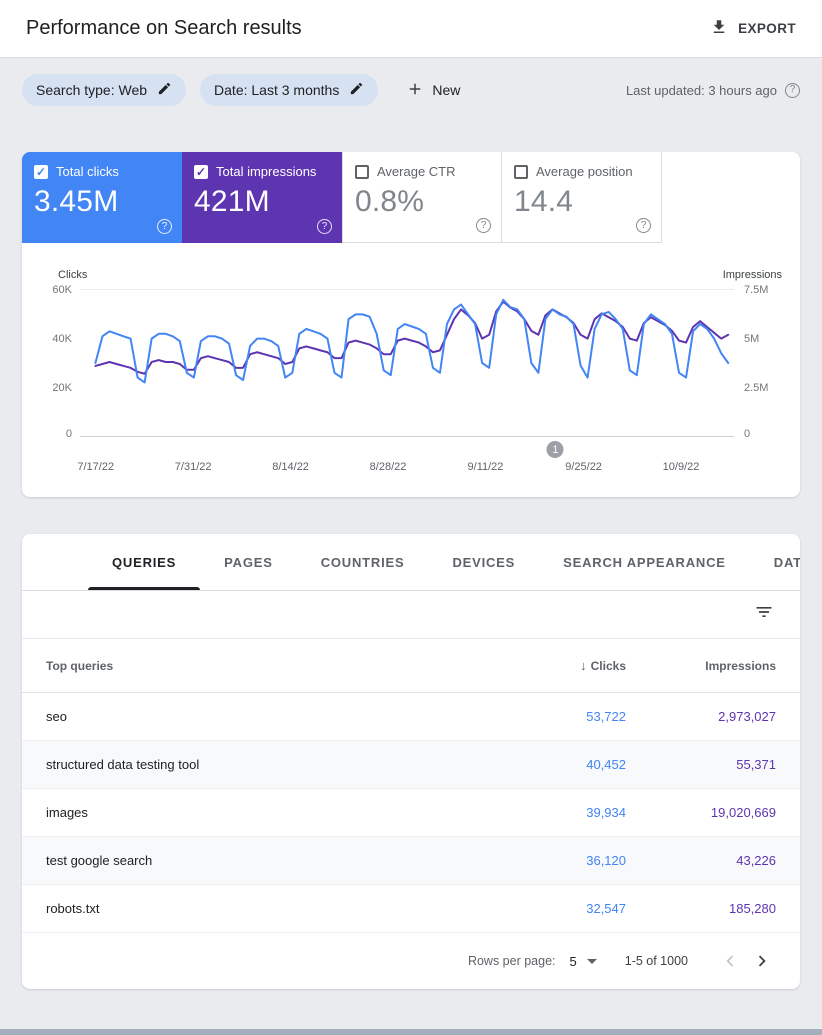 The image size is (822, 1035). I want to click on metric-label: Total clicks, so click(87, 171).